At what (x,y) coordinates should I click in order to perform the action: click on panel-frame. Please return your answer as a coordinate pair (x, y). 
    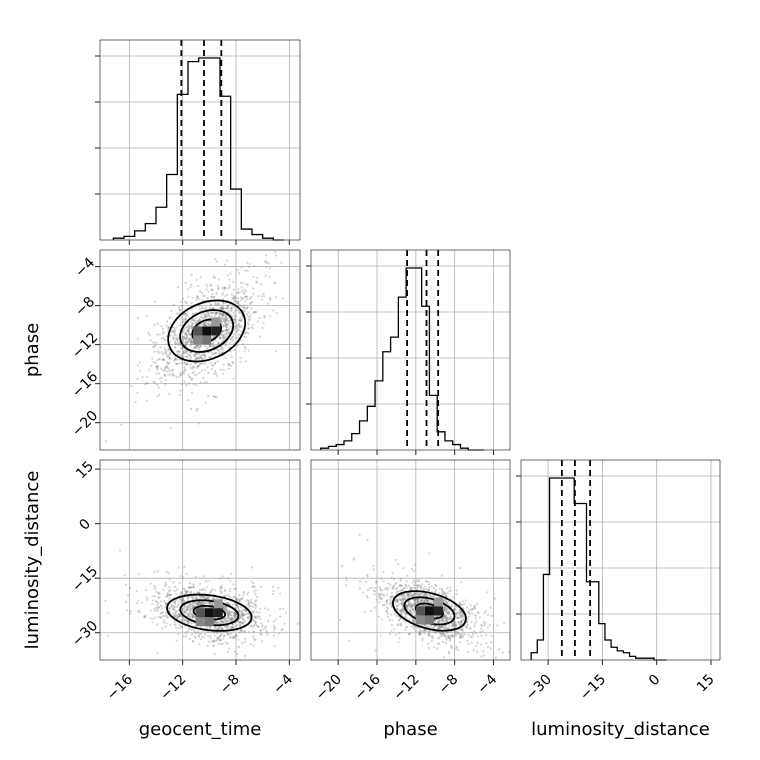
    Looking at the image, I should click on (620, 560).